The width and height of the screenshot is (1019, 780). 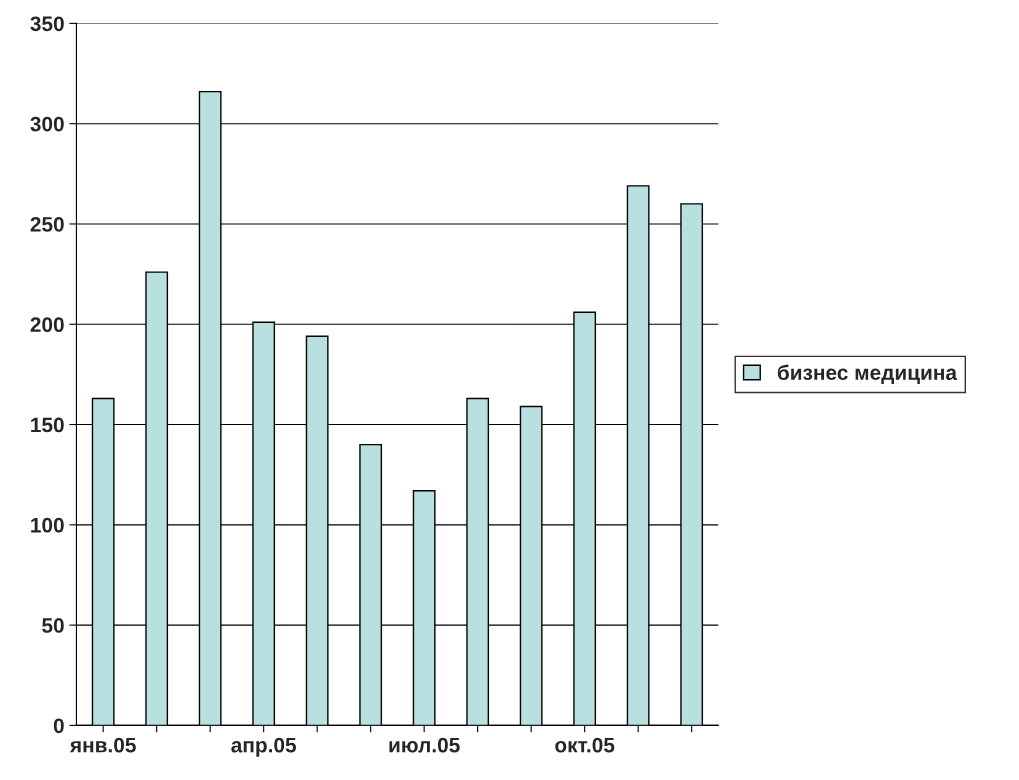 What do you see at coordinates (585, 745) in the screenshot?
I see `x-tick-label: окт.05` at bounding box center [585, 745].